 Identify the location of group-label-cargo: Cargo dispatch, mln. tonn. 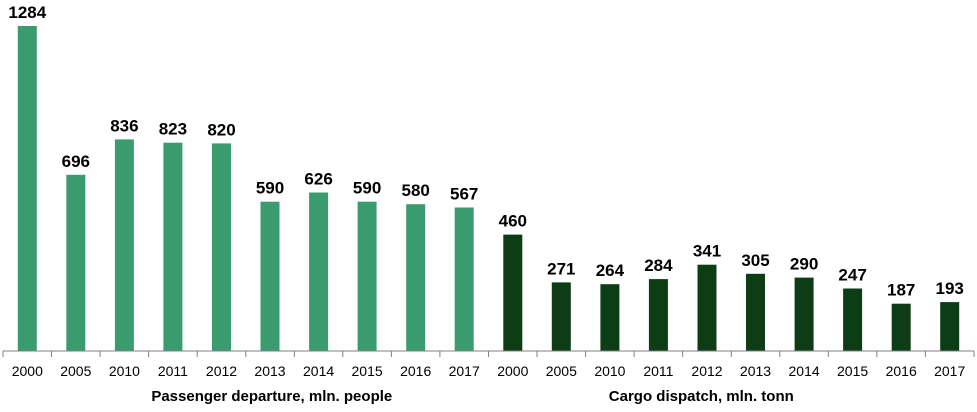
(701, 396).